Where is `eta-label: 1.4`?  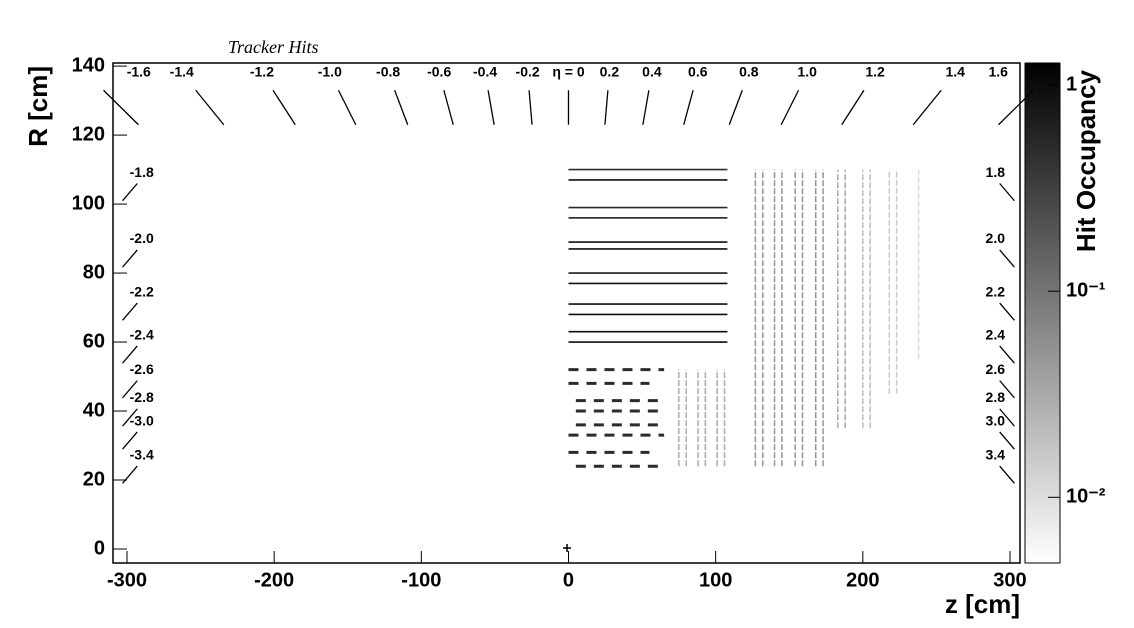 eta-label: 1.4 is located at coordinates (956, 72).